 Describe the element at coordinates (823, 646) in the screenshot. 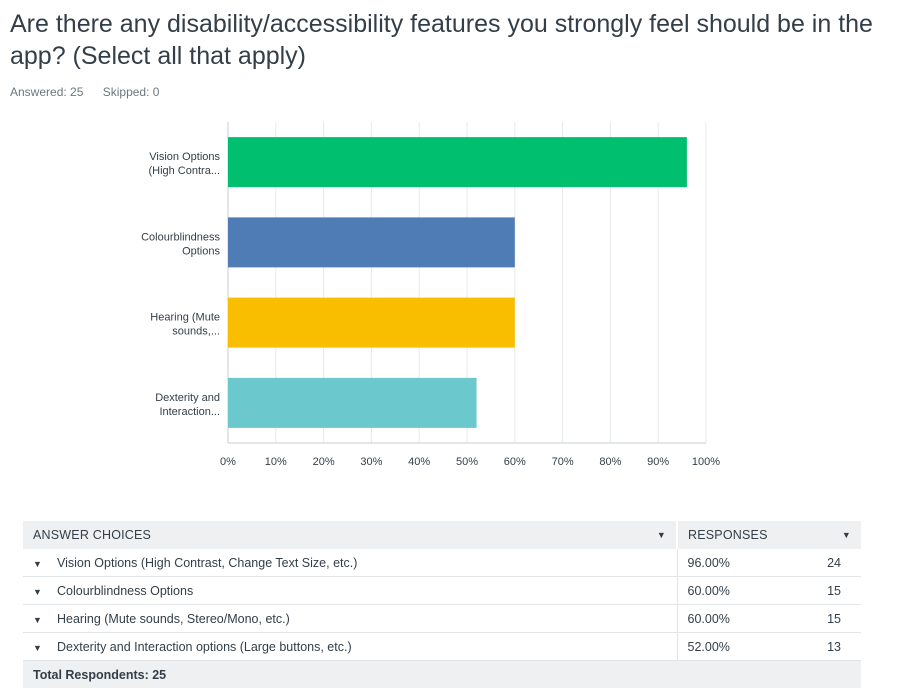

I see `response-count: 13` at that location.